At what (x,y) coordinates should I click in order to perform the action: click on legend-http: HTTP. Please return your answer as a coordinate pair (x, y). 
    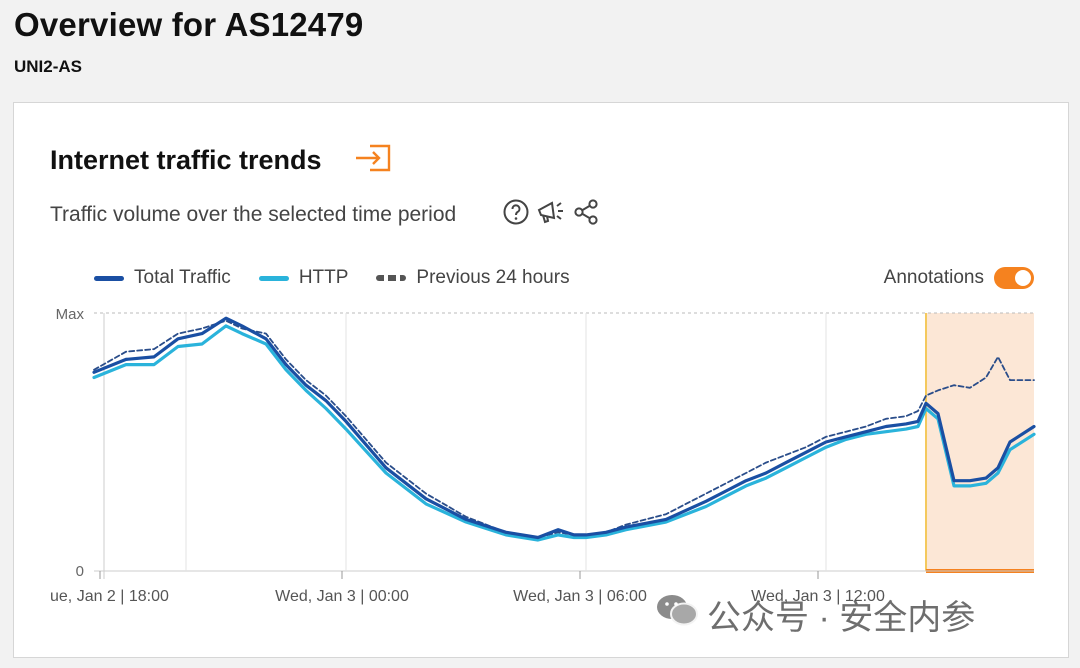
    Looking at the image, I should click on (303, 278).